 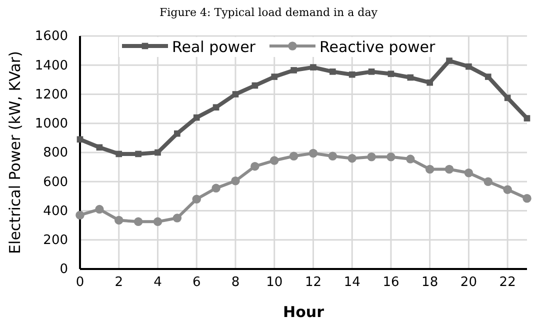 I want to click on y-tick-label: 1000, so click(x=51, y=124).